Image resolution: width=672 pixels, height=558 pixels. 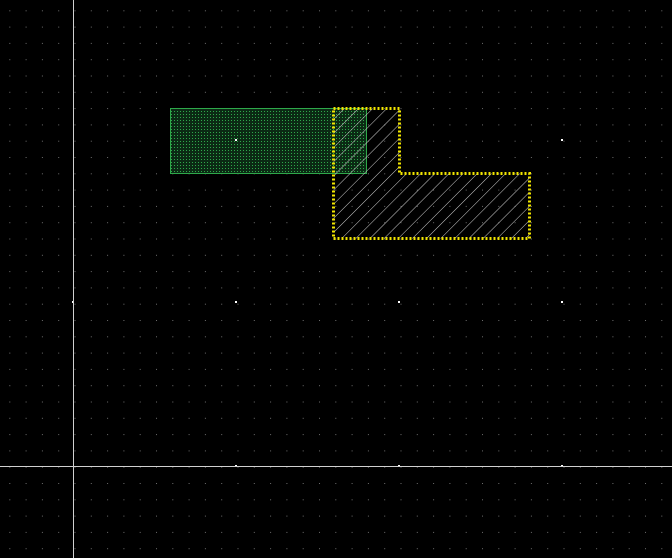 I want to click on polygon-selection-outline, so click(x=431, y=173).